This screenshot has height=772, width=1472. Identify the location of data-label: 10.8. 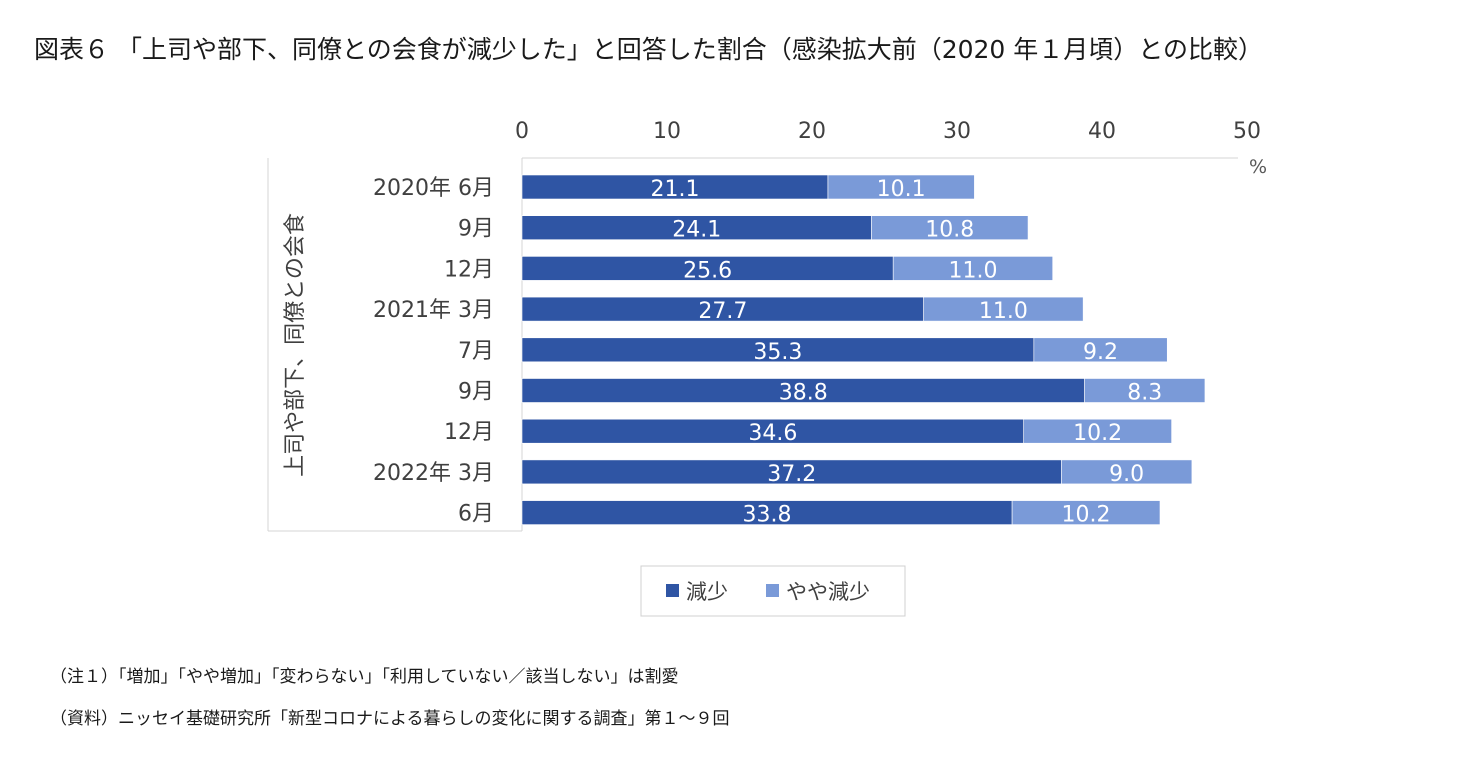
(949, 230).